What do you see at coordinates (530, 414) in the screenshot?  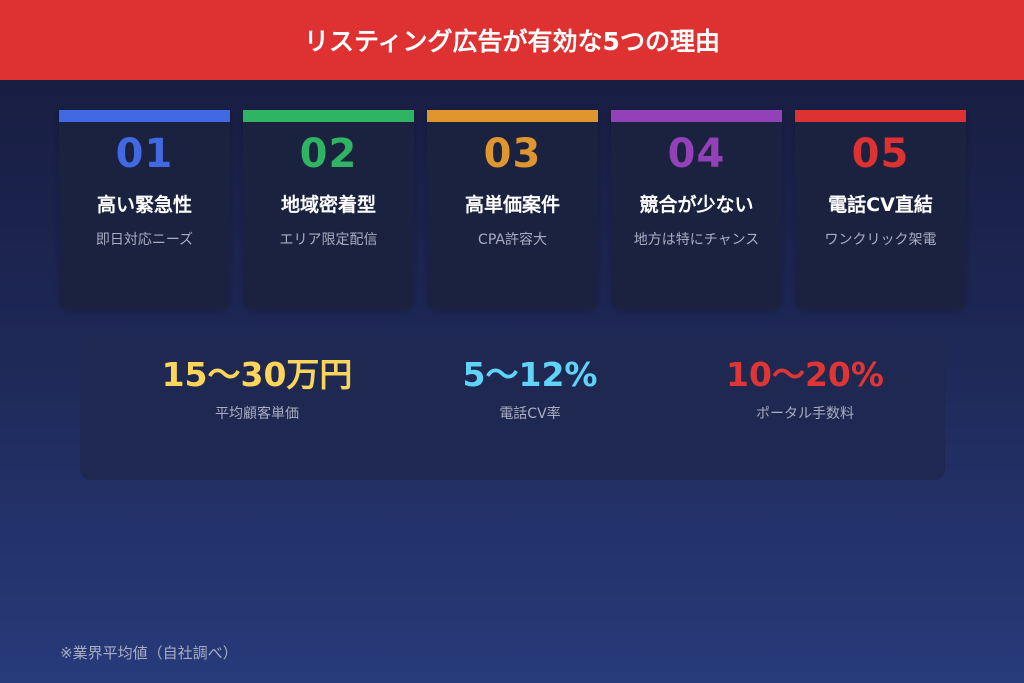 I see `stat-label: 電話CV率` at bounding box center [530, 414].